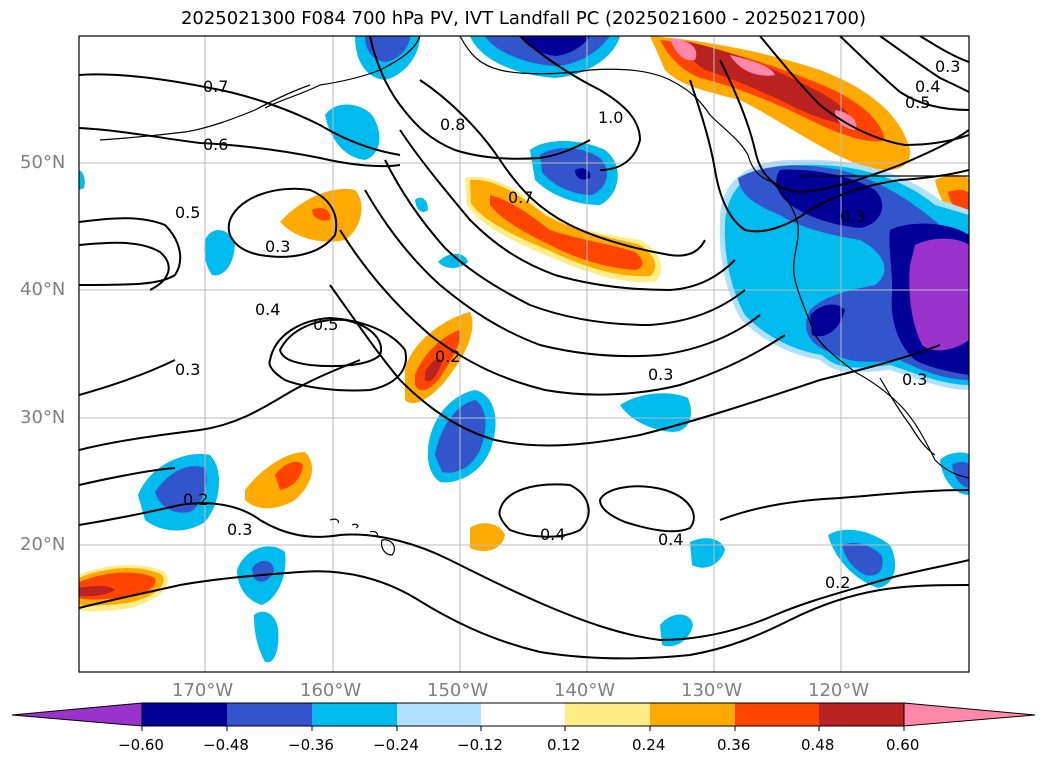 The height and width of the screenshot is (765, 1047). What do you see at coordinates (311, 745) in the screenshot?
I see `colorbar-tick-label: −0.36` at bounding box center [311, 745].